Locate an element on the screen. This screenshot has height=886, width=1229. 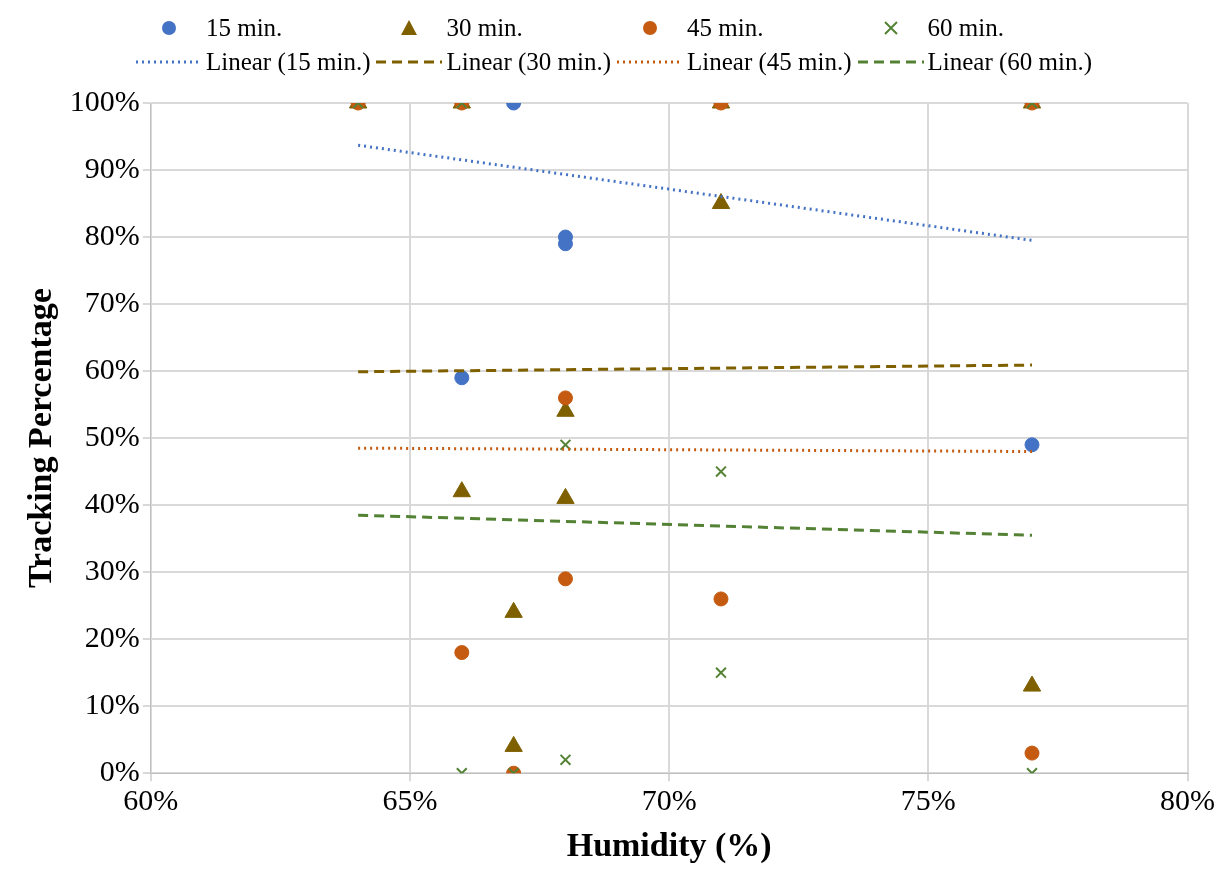
x-tick-label: 80% is located at coordinates (1187, 800).